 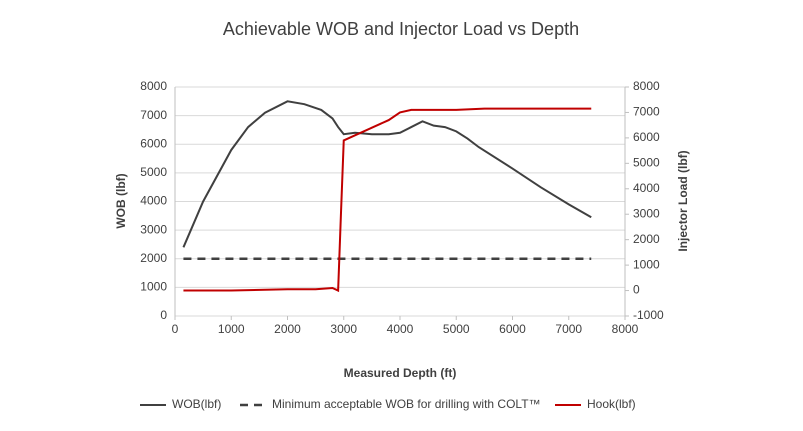 I want to click on x-tick-label: 2000, so click(x=287, y=329).